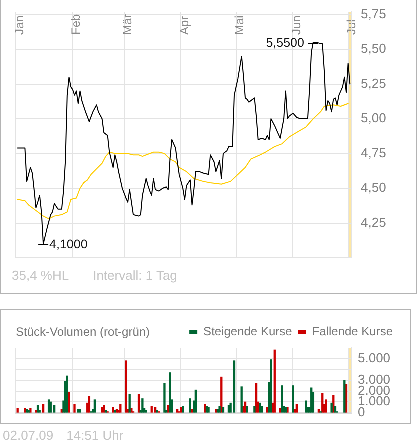 This screenshot has height=443, width=417. Describe the element at coordinates (248, 331) in the screenshot. I see `legend-label: Steigende Kurse` at that location.